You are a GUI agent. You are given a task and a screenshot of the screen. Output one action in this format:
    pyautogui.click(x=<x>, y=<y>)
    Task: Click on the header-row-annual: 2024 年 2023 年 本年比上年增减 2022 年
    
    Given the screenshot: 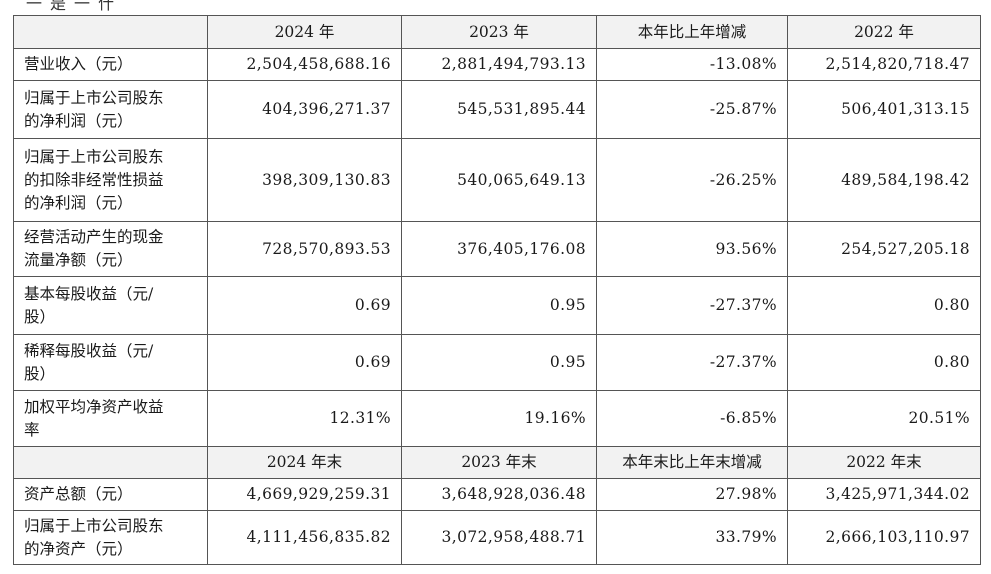 What is the action you would take?
    pyautogui.click(x=497, y=32)
    